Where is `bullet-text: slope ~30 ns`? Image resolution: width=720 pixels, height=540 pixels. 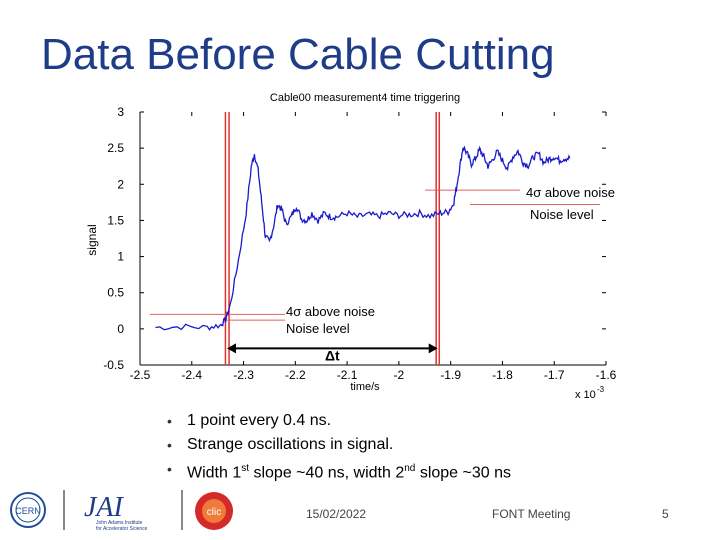
bullet-text: slope ~30 ns is located at coordinates (463, 473).